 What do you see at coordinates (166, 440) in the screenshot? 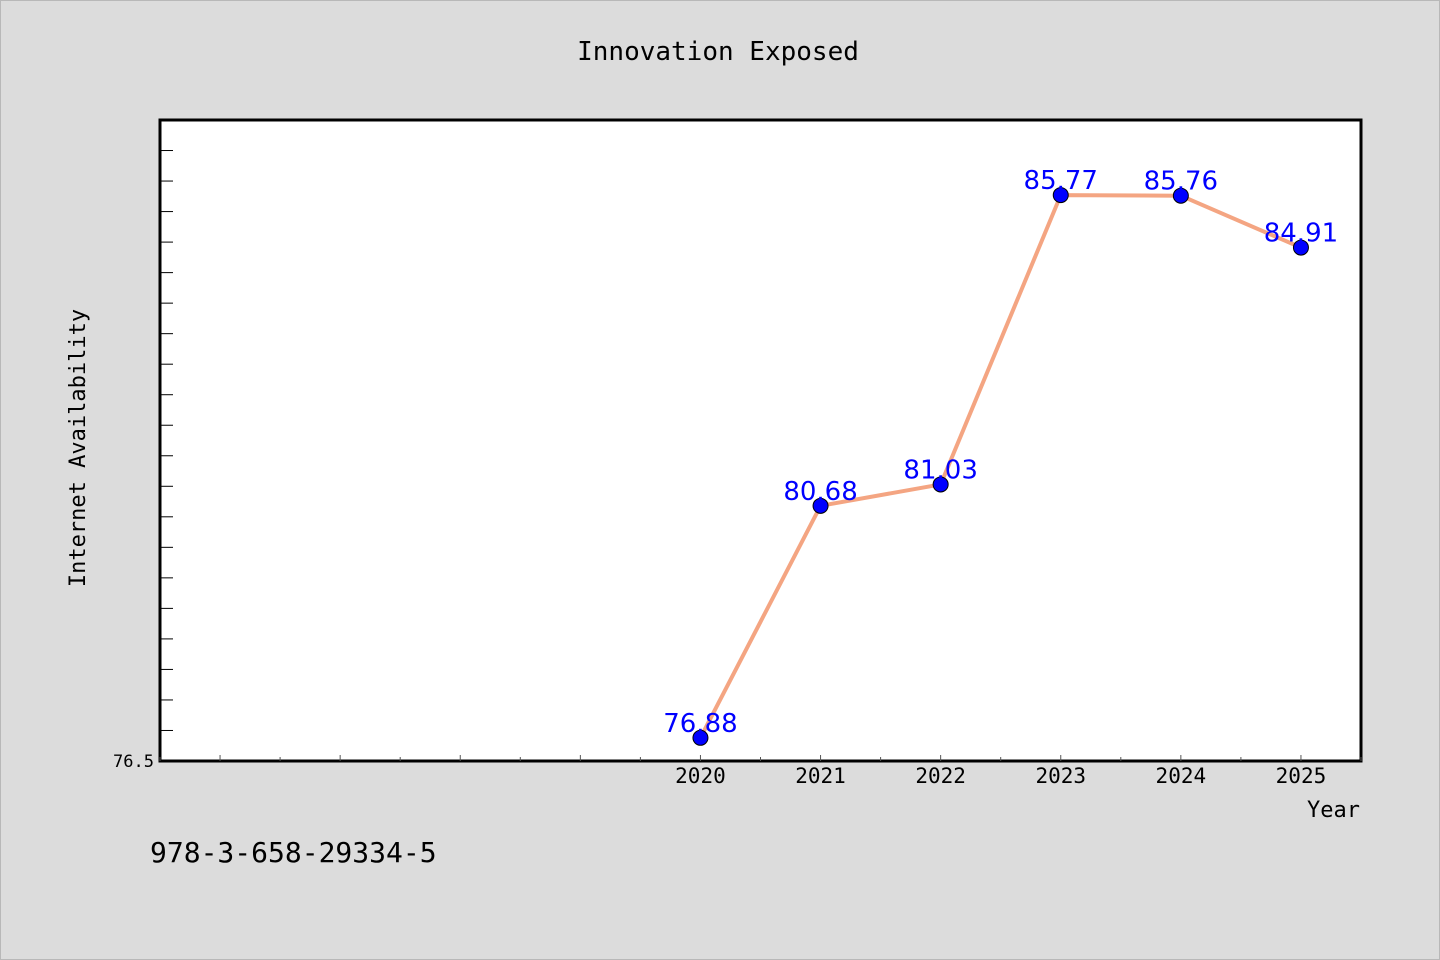
I see `y-axis-ticks` at bounding box center [166, 440].